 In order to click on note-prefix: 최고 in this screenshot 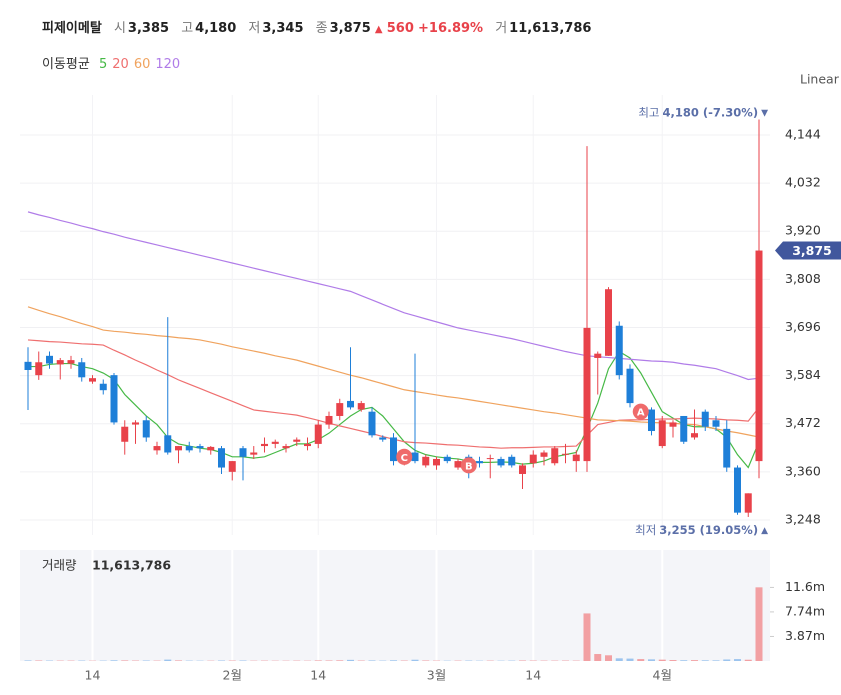, I will do `click(648, 112)`.